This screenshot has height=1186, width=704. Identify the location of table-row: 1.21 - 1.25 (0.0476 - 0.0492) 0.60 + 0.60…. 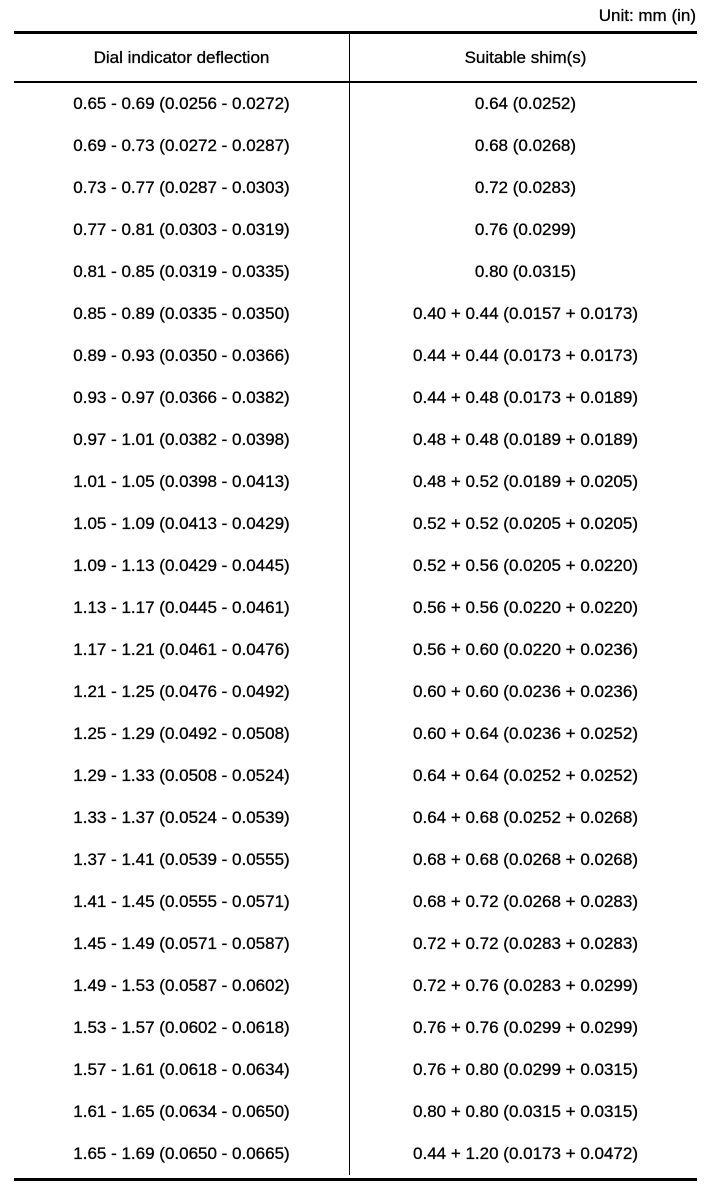
(355, 692).